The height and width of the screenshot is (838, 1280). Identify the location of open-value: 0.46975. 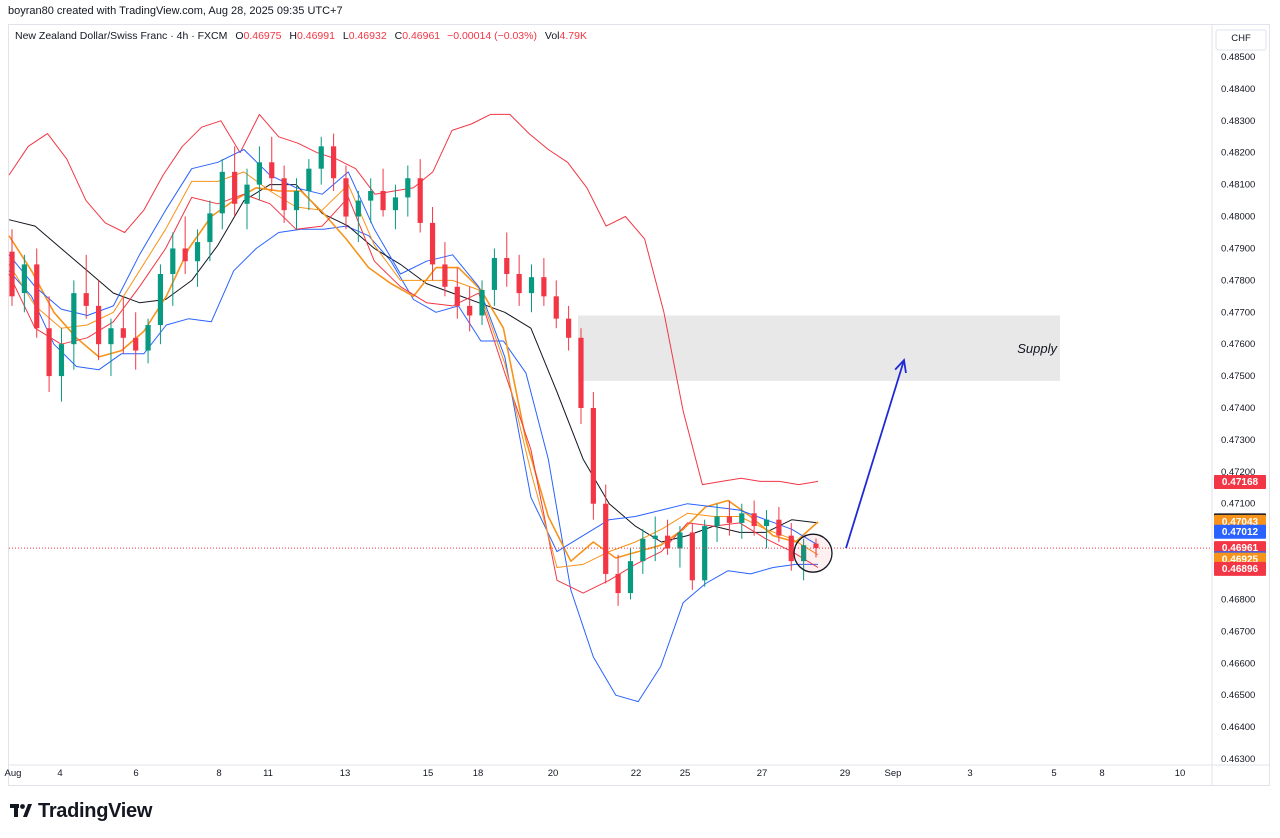
(262, 36).